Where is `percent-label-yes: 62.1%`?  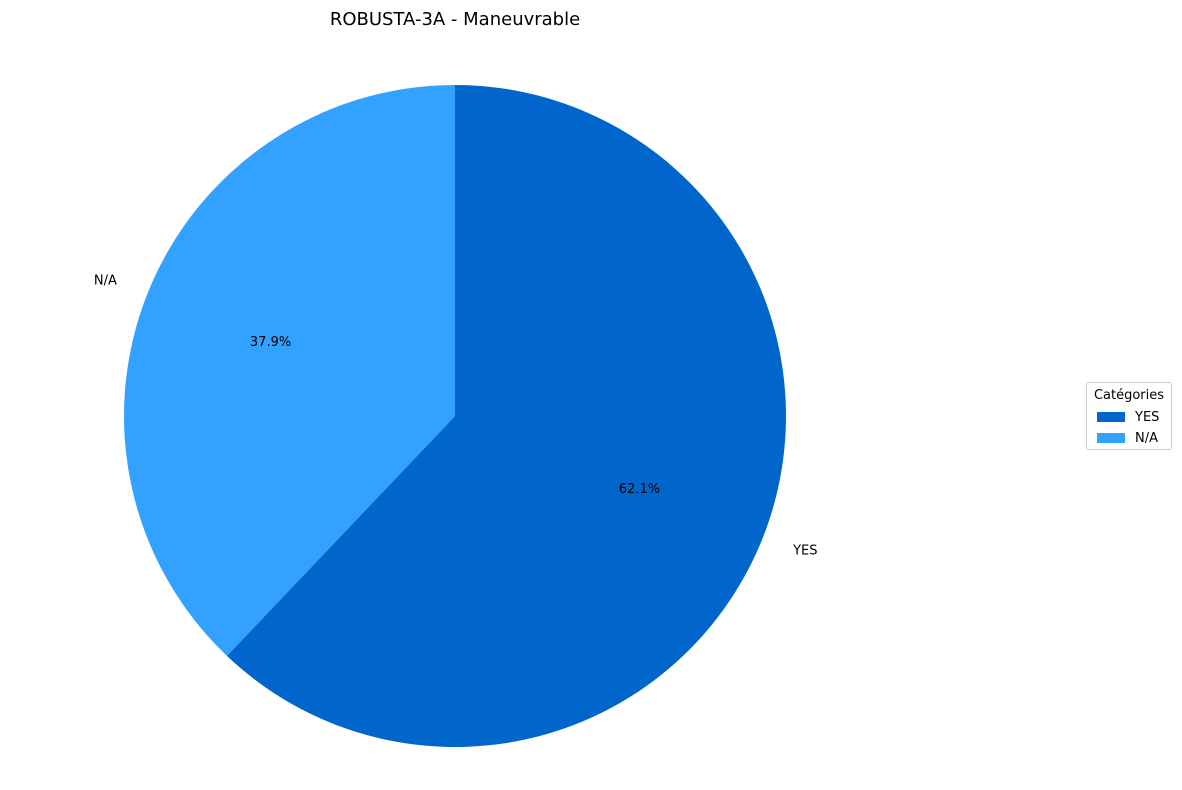 percent-label-yes: 62.1% is located at coordinates (639, 489).